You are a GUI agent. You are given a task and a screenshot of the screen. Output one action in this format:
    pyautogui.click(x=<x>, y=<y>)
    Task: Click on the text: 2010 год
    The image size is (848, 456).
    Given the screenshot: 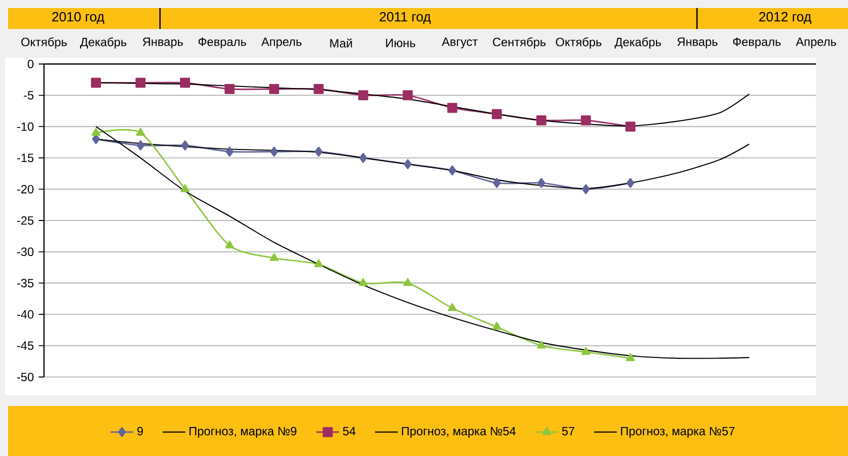 What is the action you would take?
    pyautogui.click(x=78, y=18)
    